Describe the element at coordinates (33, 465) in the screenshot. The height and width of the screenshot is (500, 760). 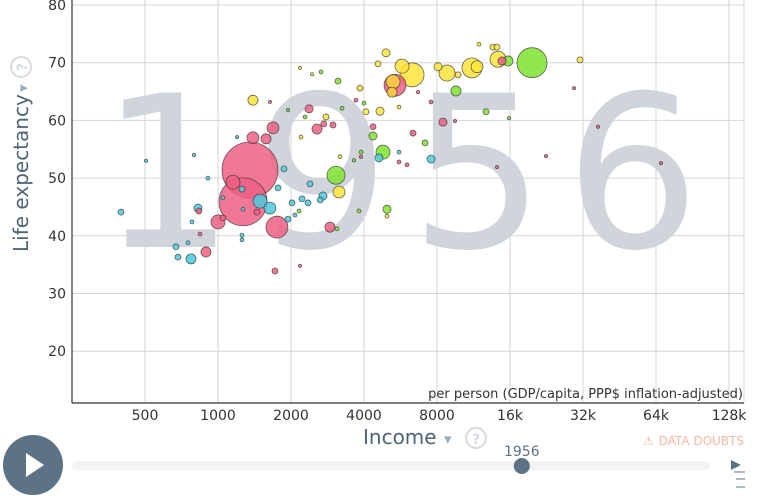
I see `play-button` at that location.